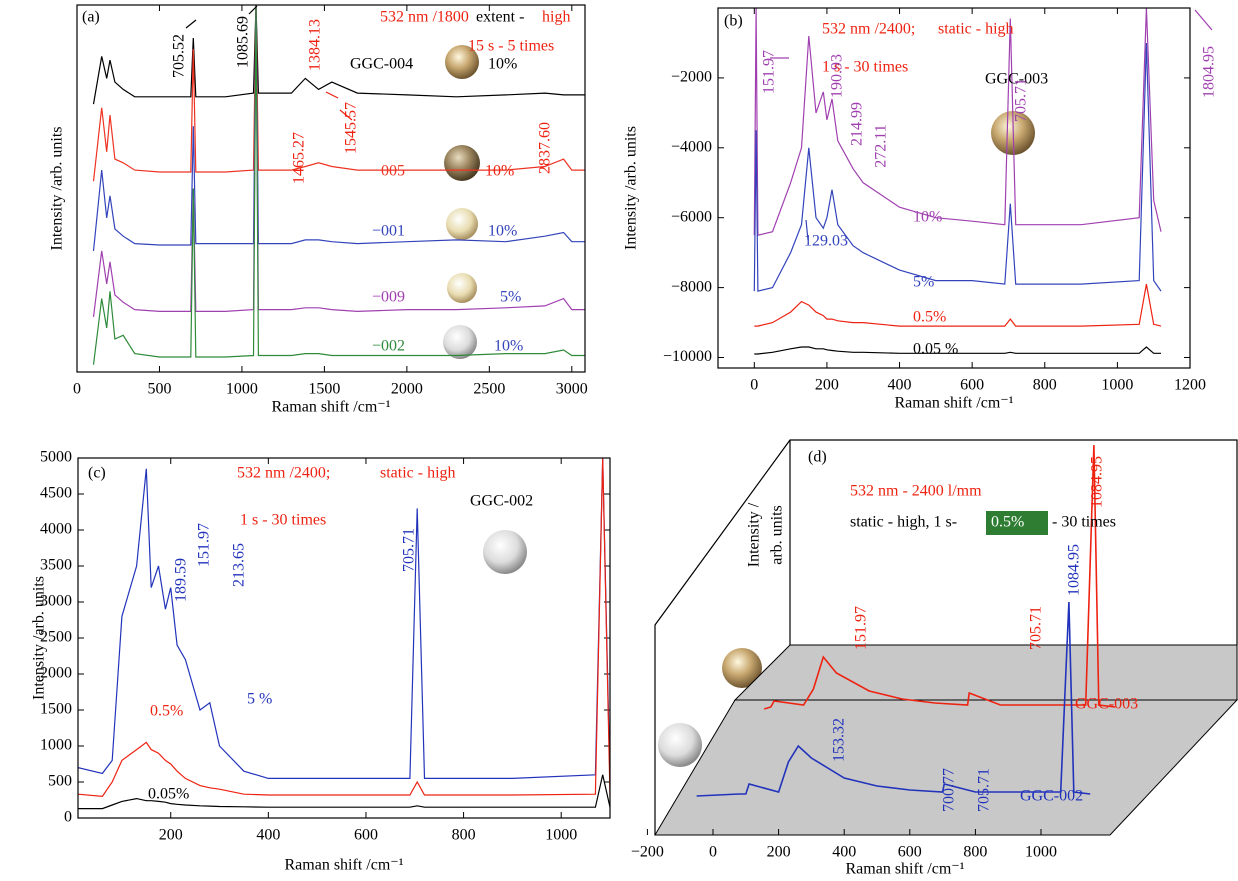 The width and height of the screenshot is (1238, 881). Describe the element at coordinates (499, 171) in the screenshot. I see `annotation: 10%` at that location.